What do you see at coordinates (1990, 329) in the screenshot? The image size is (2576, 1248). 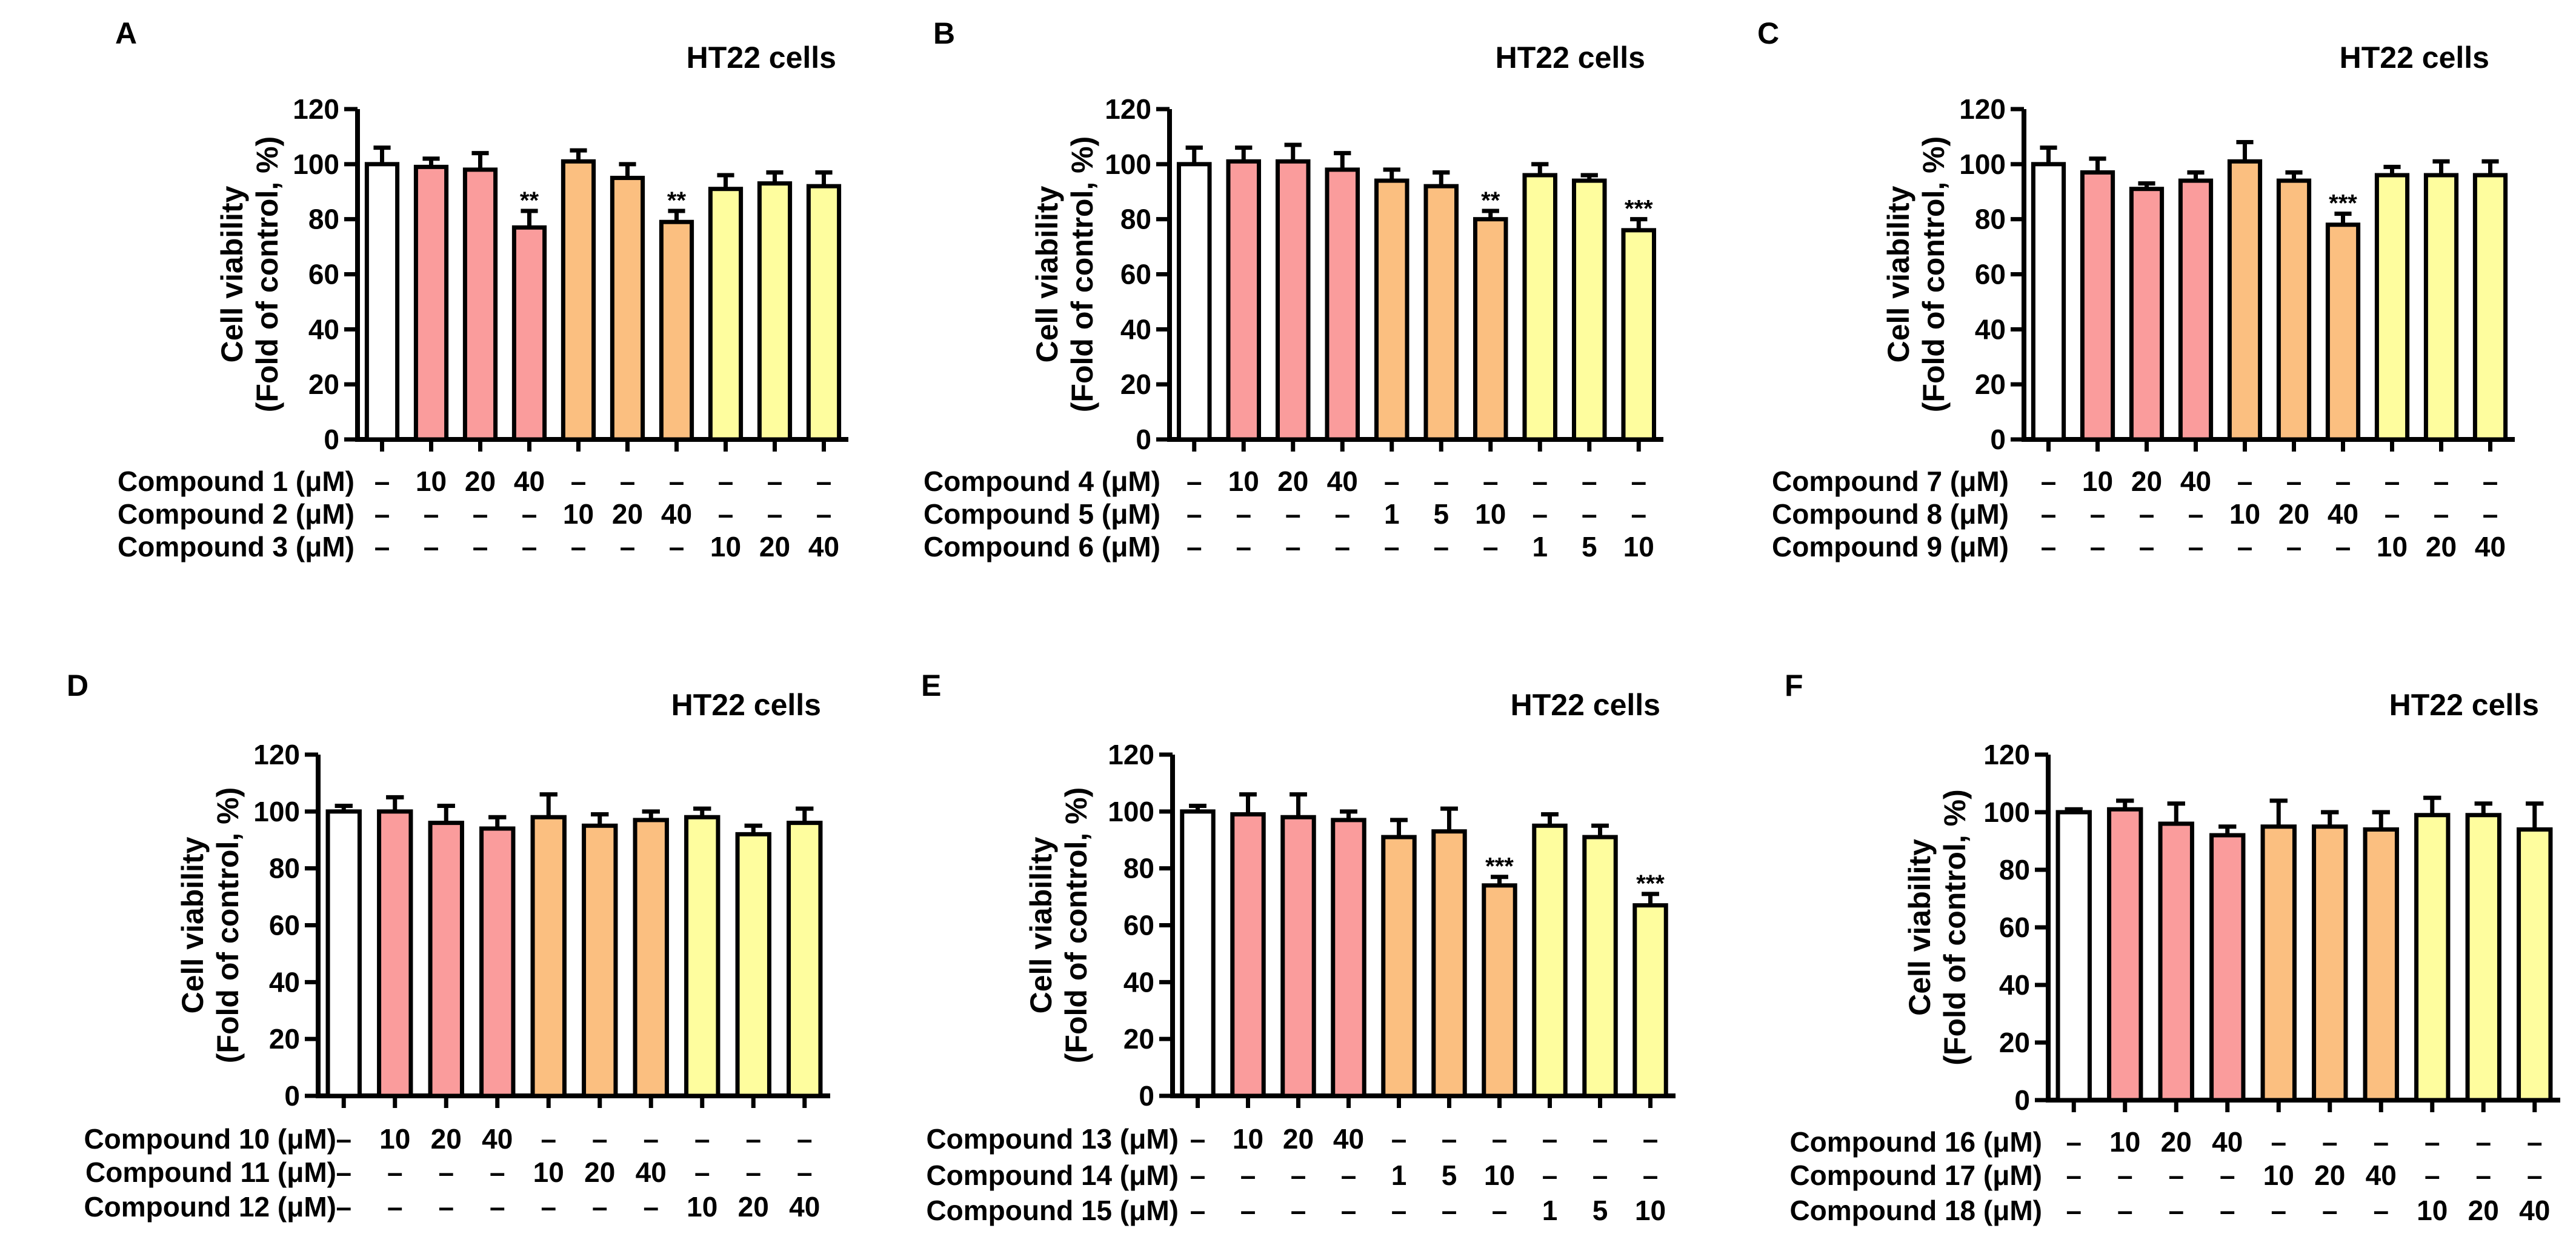 I see `y-tick-label: 40` at bounding box center [1990, 329].